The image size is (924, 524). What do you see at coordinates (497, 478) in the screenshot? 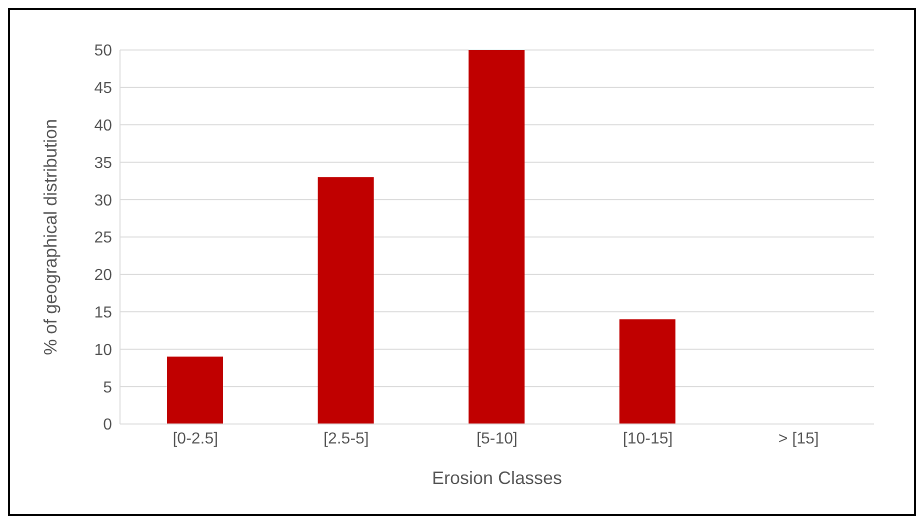
I see `x-axis-title: Erosion Classes` at bounding box center [497, 478].